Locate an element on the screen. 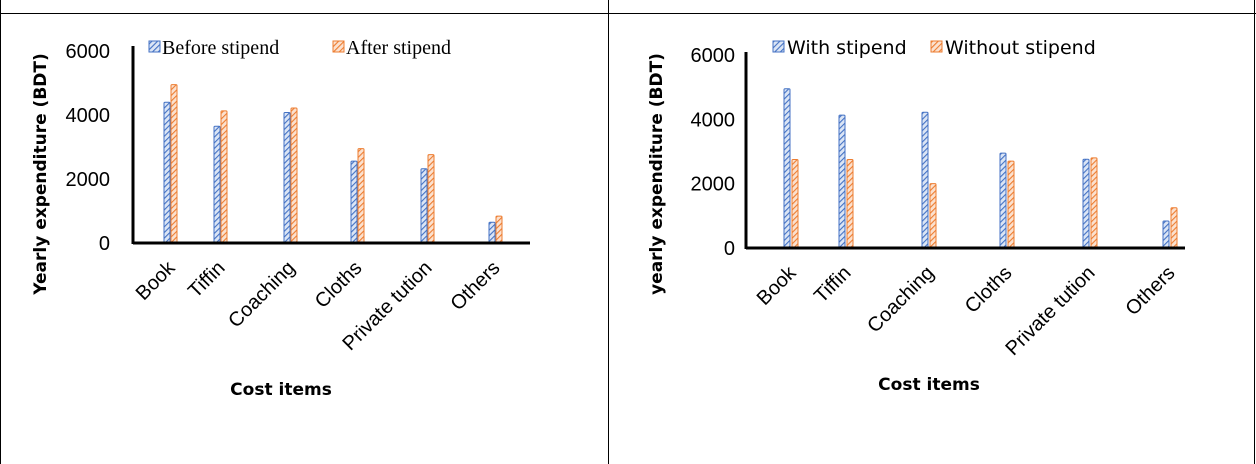 The height and width of the screenshot is (464, 1256). y-ticks-right: 0 2000 4000 6000 is located at coordinates (713, 152).